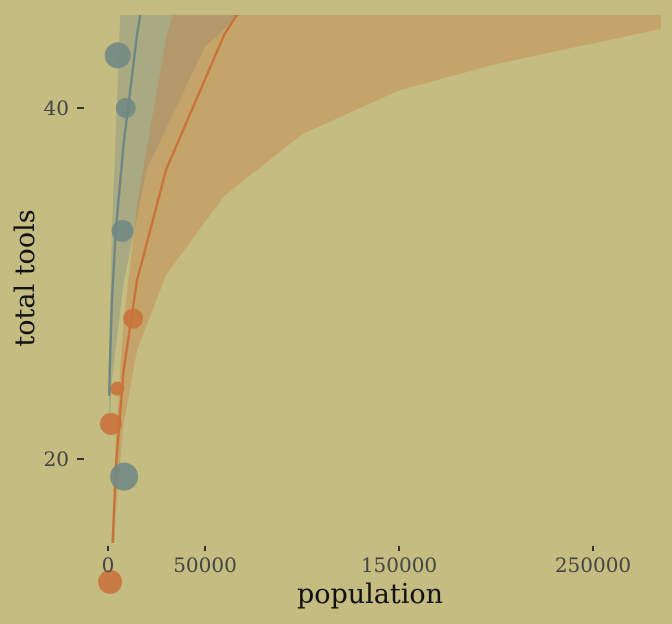  What do you see at coordinates (64, 283) in the screenshot?
I see `y-axis: 204060` at bounding box center [64, 283].